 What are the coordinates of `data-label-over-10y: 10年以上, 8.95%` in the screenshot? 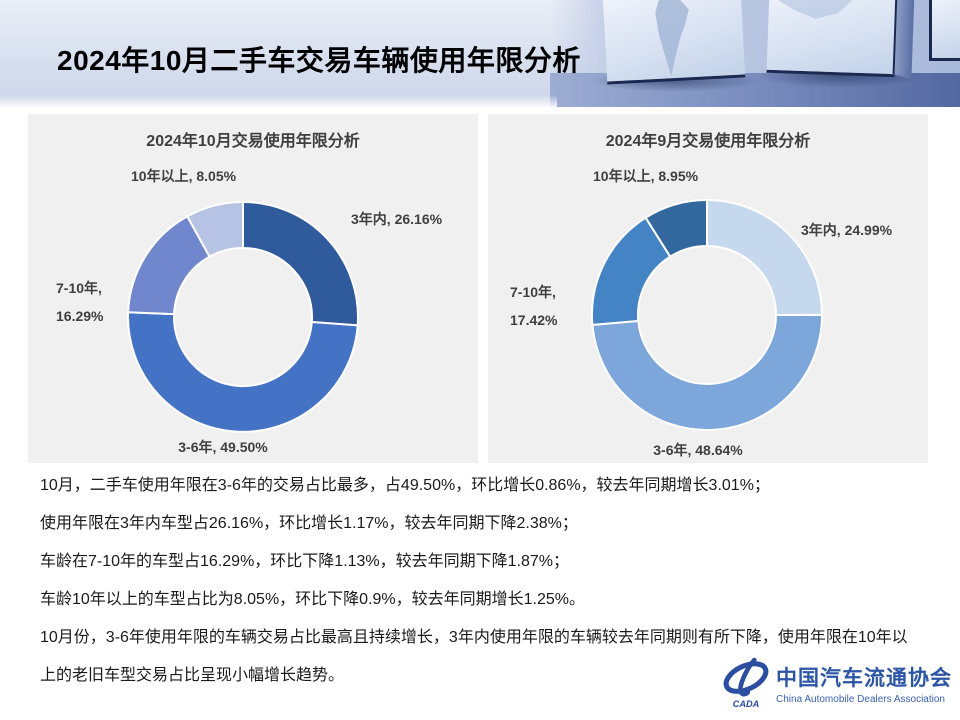 It's located at (646, 176).